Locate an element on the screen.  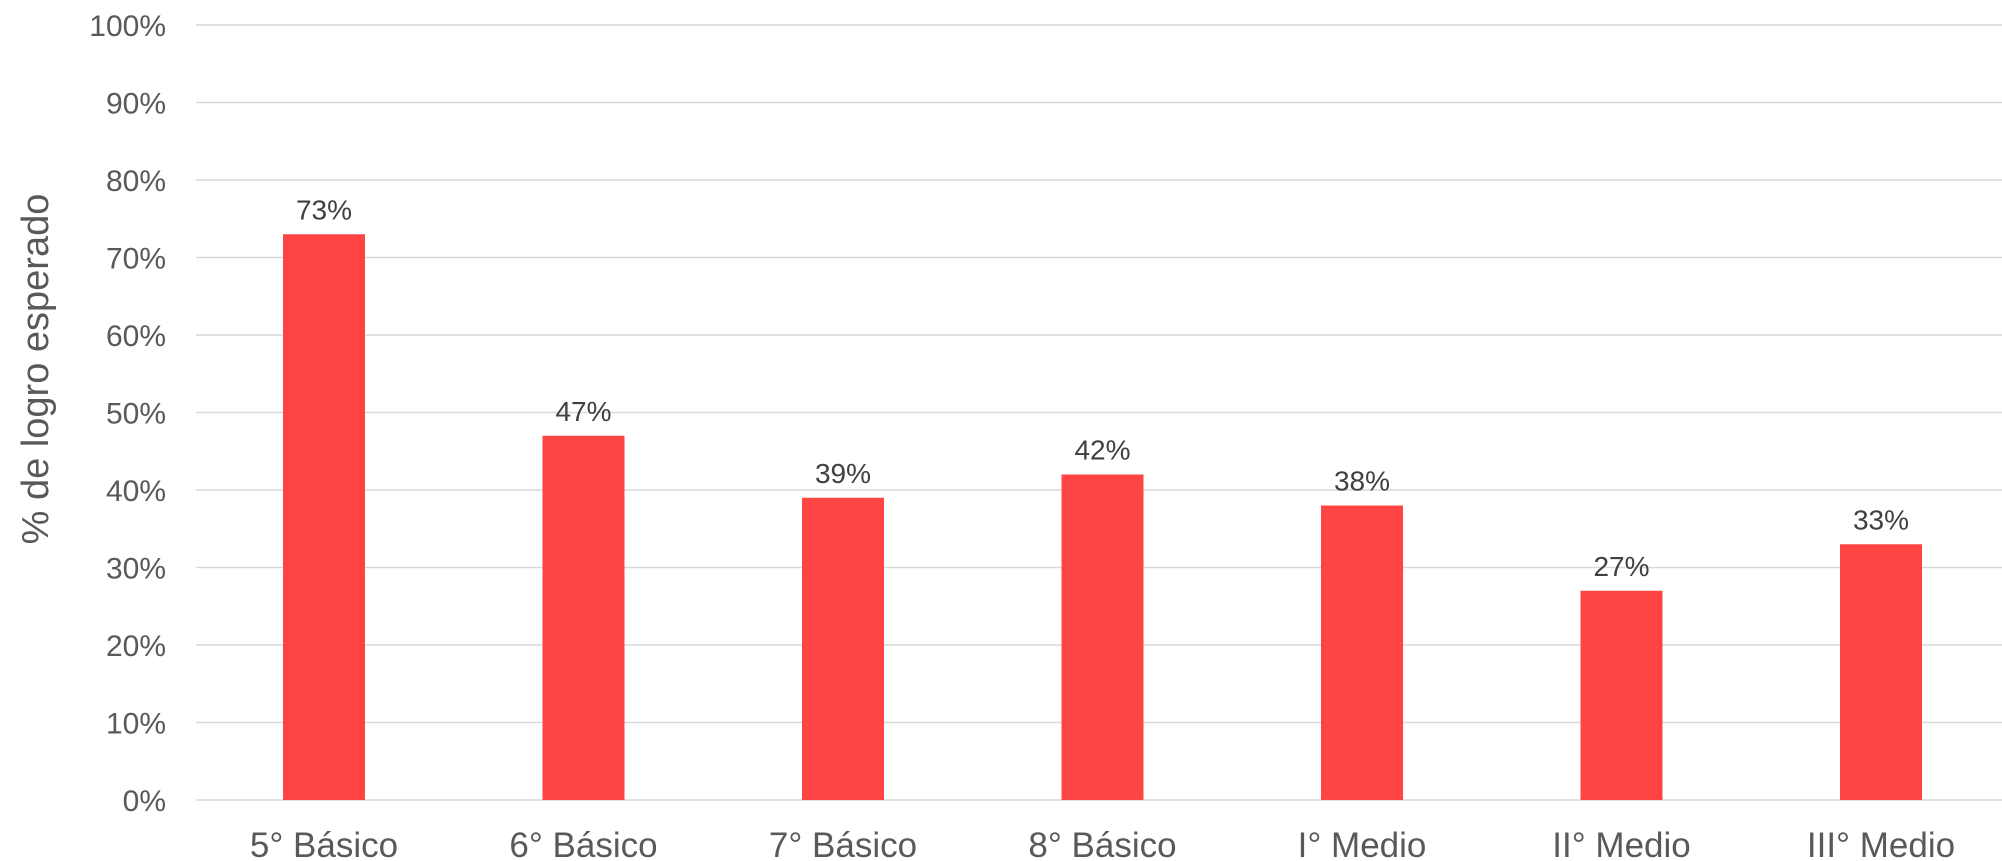
data-label: 33% is located at coordinates (1881, 519).